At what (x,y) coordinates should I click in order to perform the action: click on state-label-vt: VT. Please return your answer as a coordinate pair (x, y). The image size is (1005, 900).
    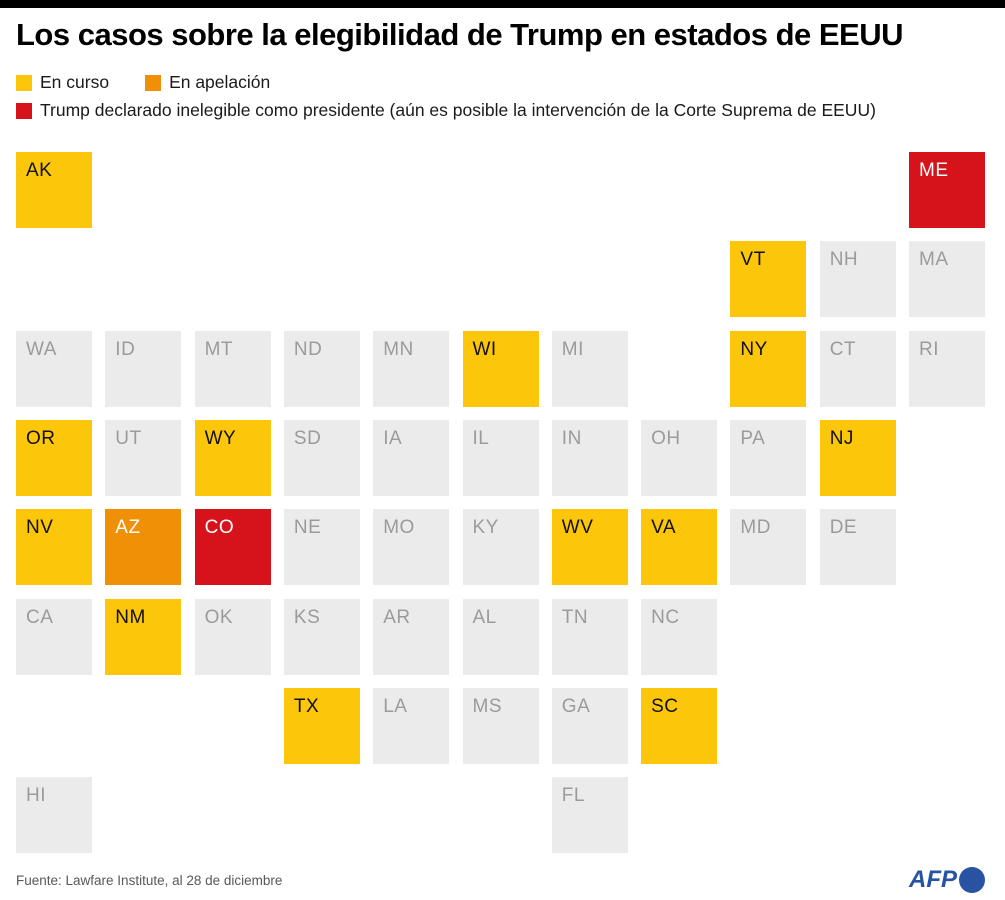
    Looking at the image, I should click on (753, 260).